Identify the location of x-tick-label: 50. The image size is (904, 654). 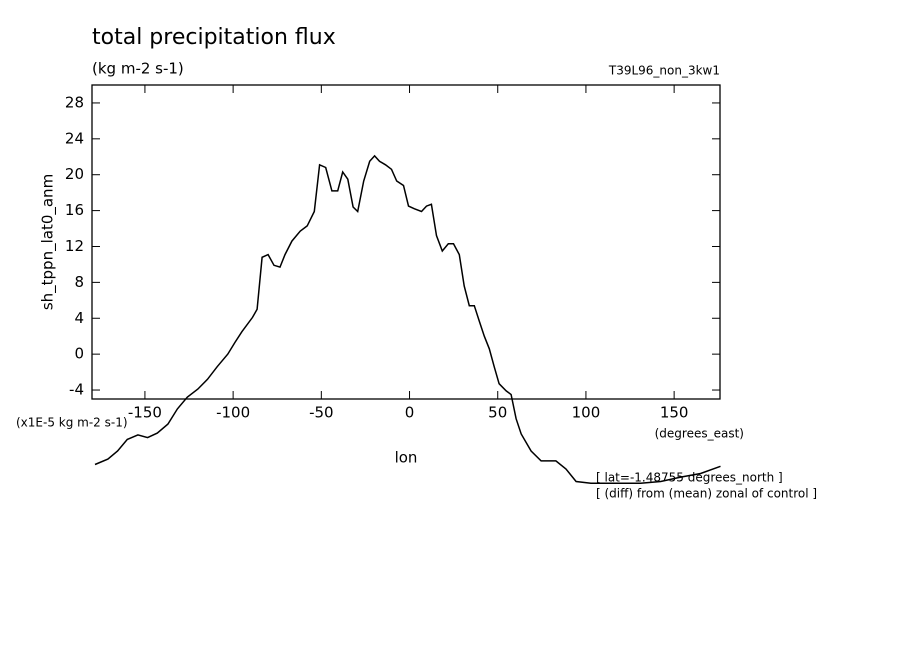
(497, 413).